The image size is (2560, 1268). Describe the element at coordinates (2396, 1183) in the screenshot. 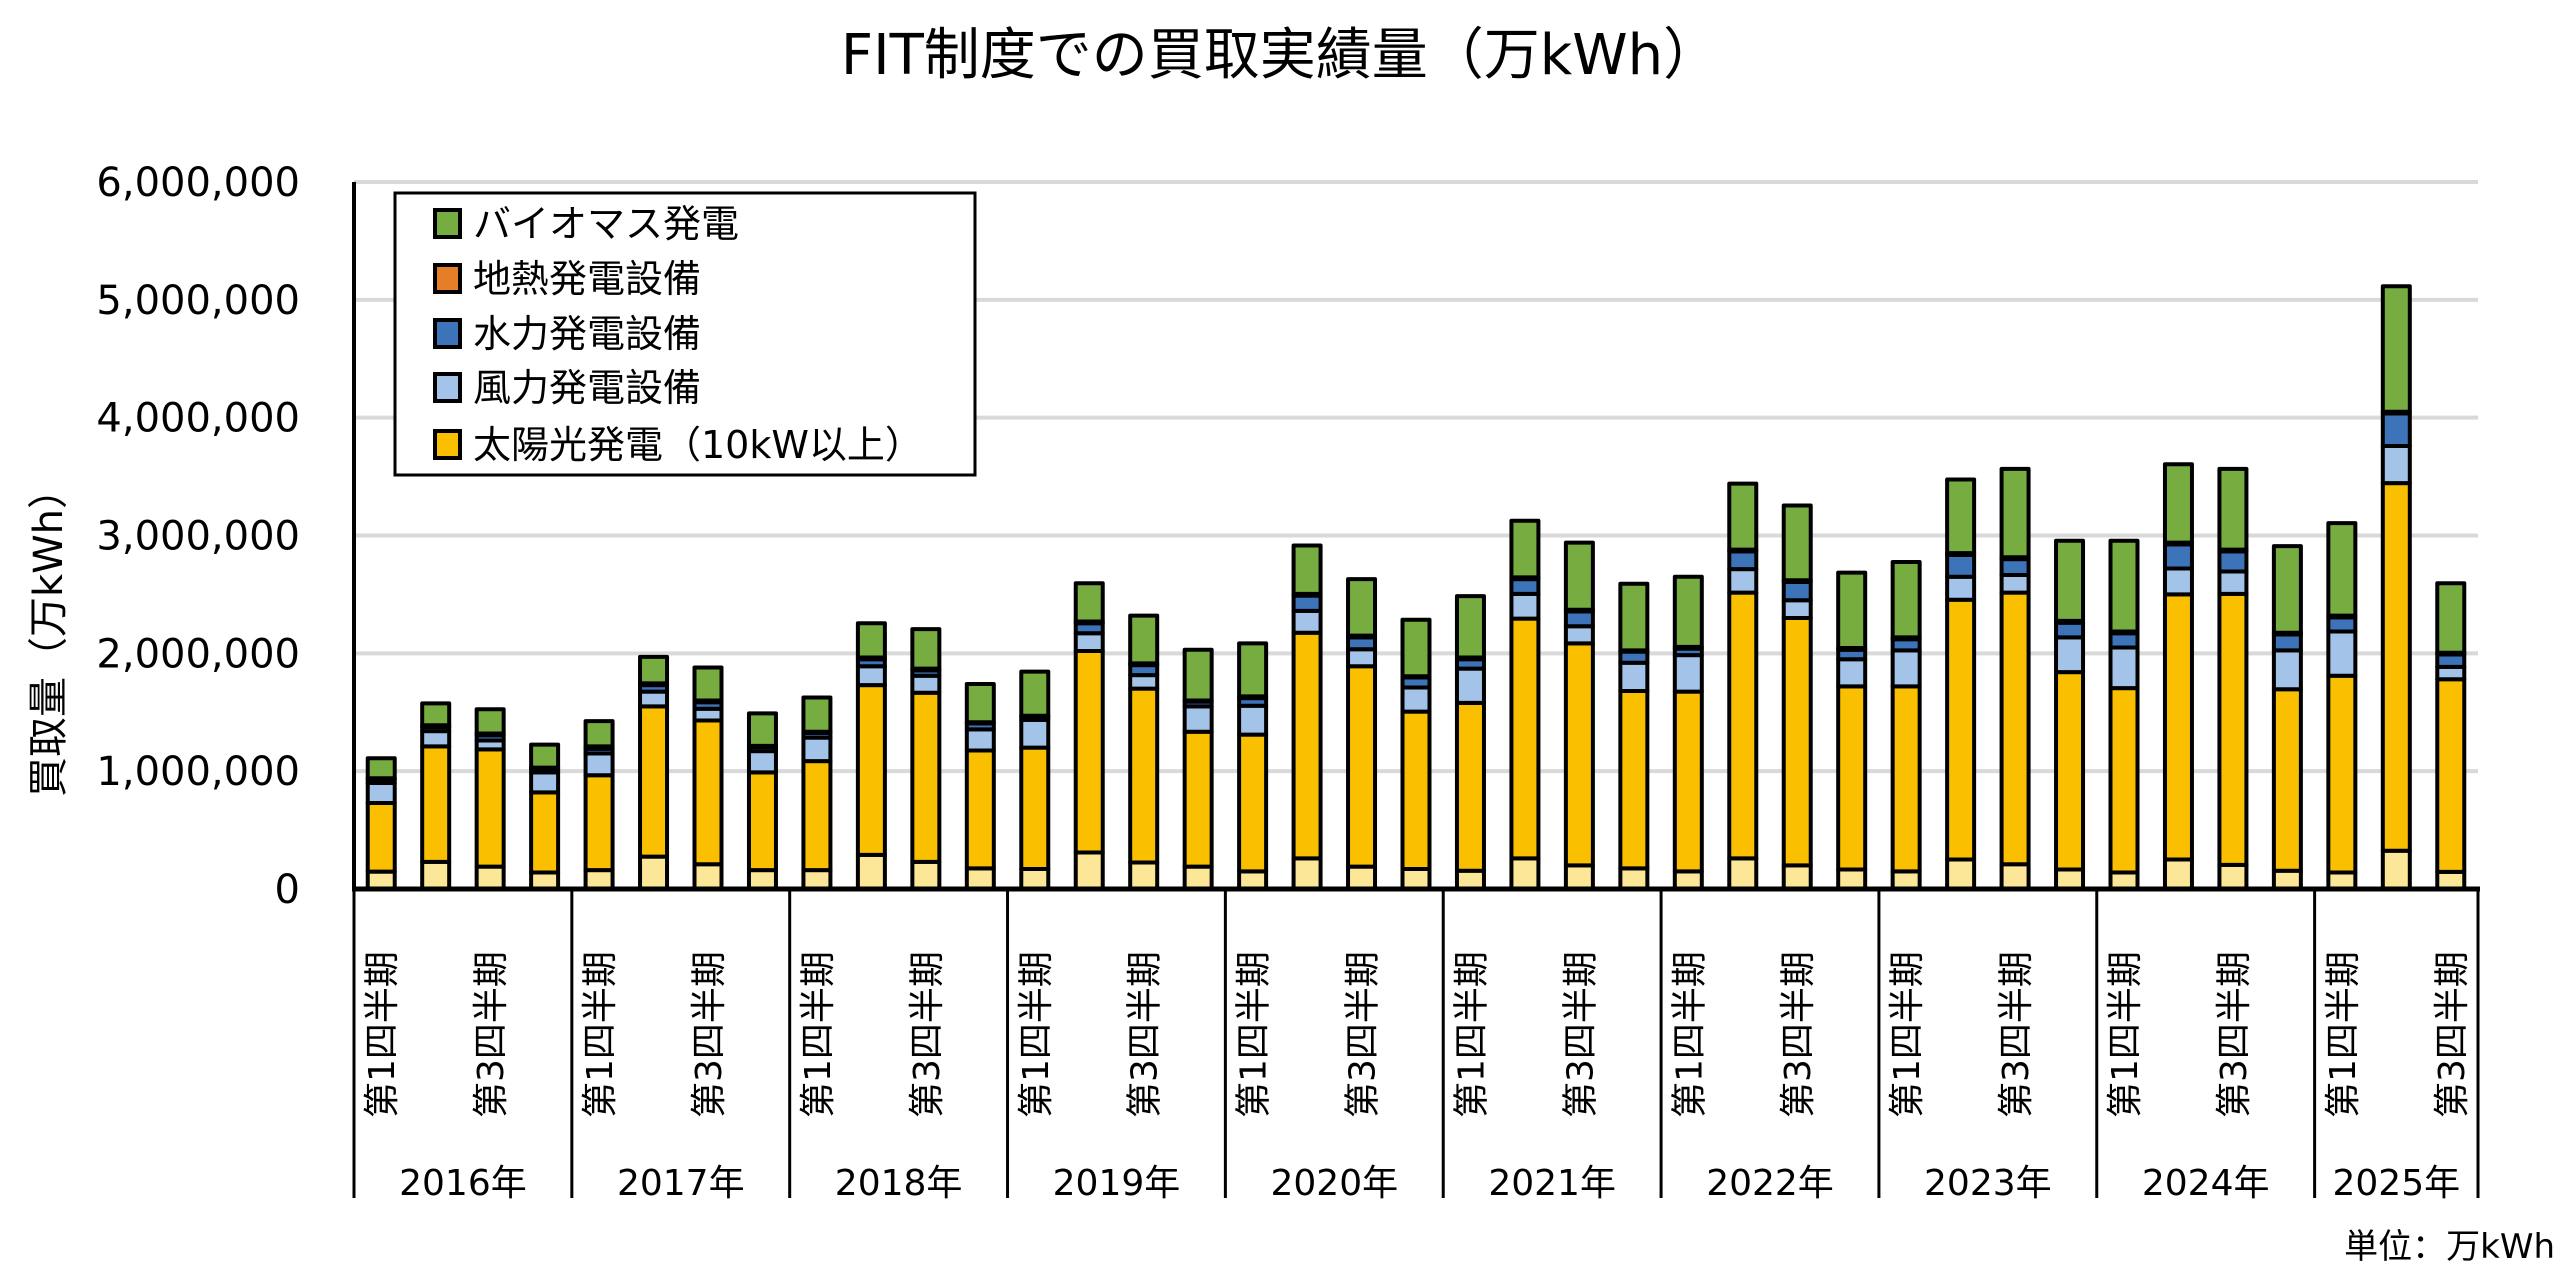

I see `year-label: 2025年` at that location.